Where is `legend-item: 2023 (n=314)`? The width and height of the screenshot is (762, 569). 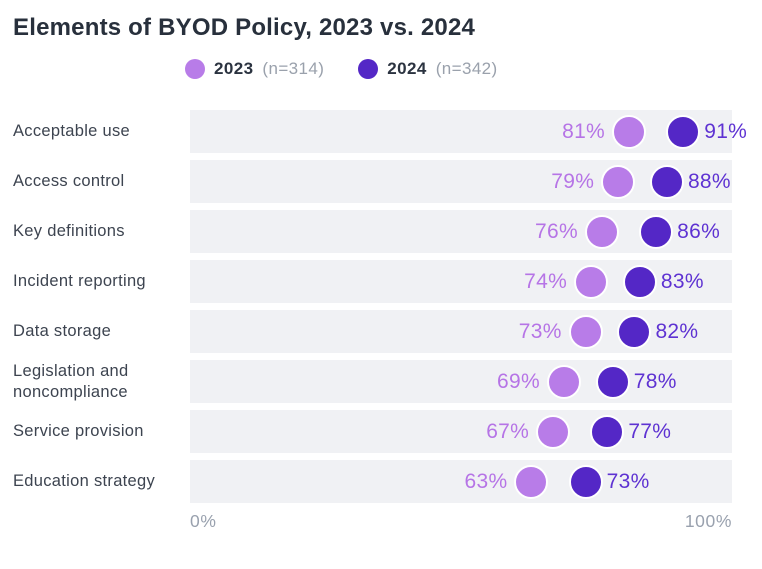 legend-item: 2023 (n=314) is located at coordinates (254, 69).